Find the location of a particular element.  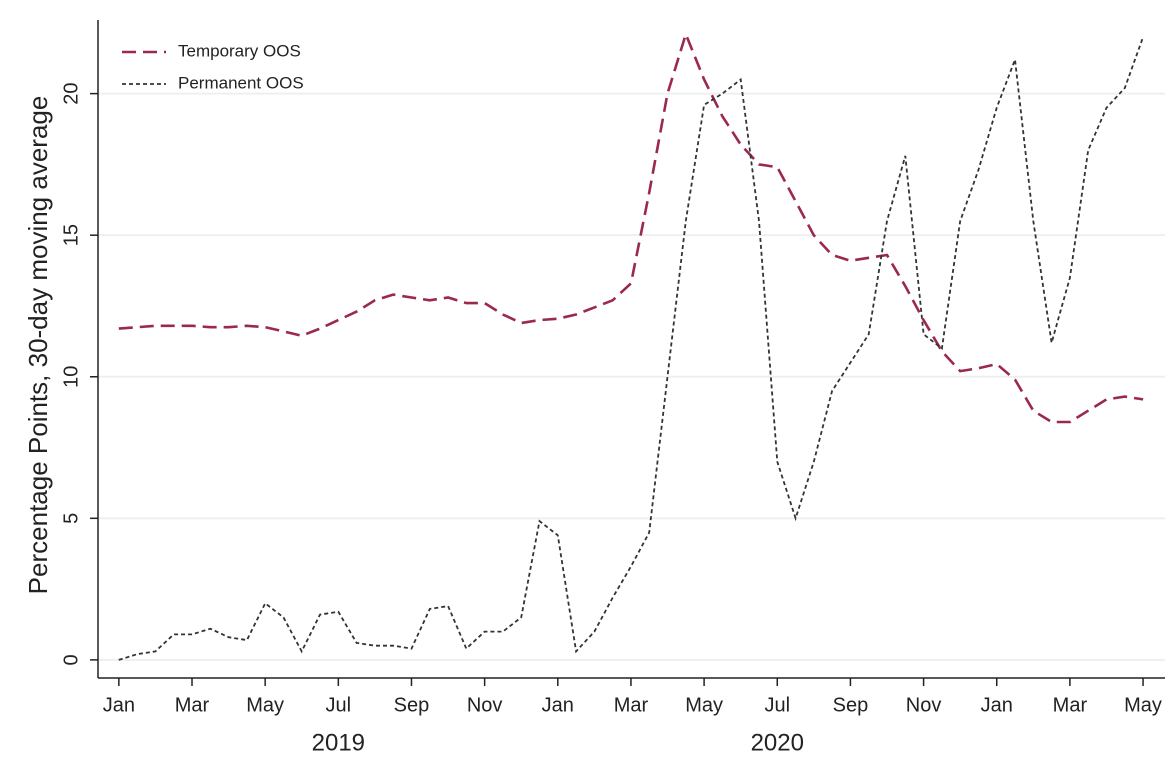

y-tick-label: 0 is located at coordinates (71, 659).